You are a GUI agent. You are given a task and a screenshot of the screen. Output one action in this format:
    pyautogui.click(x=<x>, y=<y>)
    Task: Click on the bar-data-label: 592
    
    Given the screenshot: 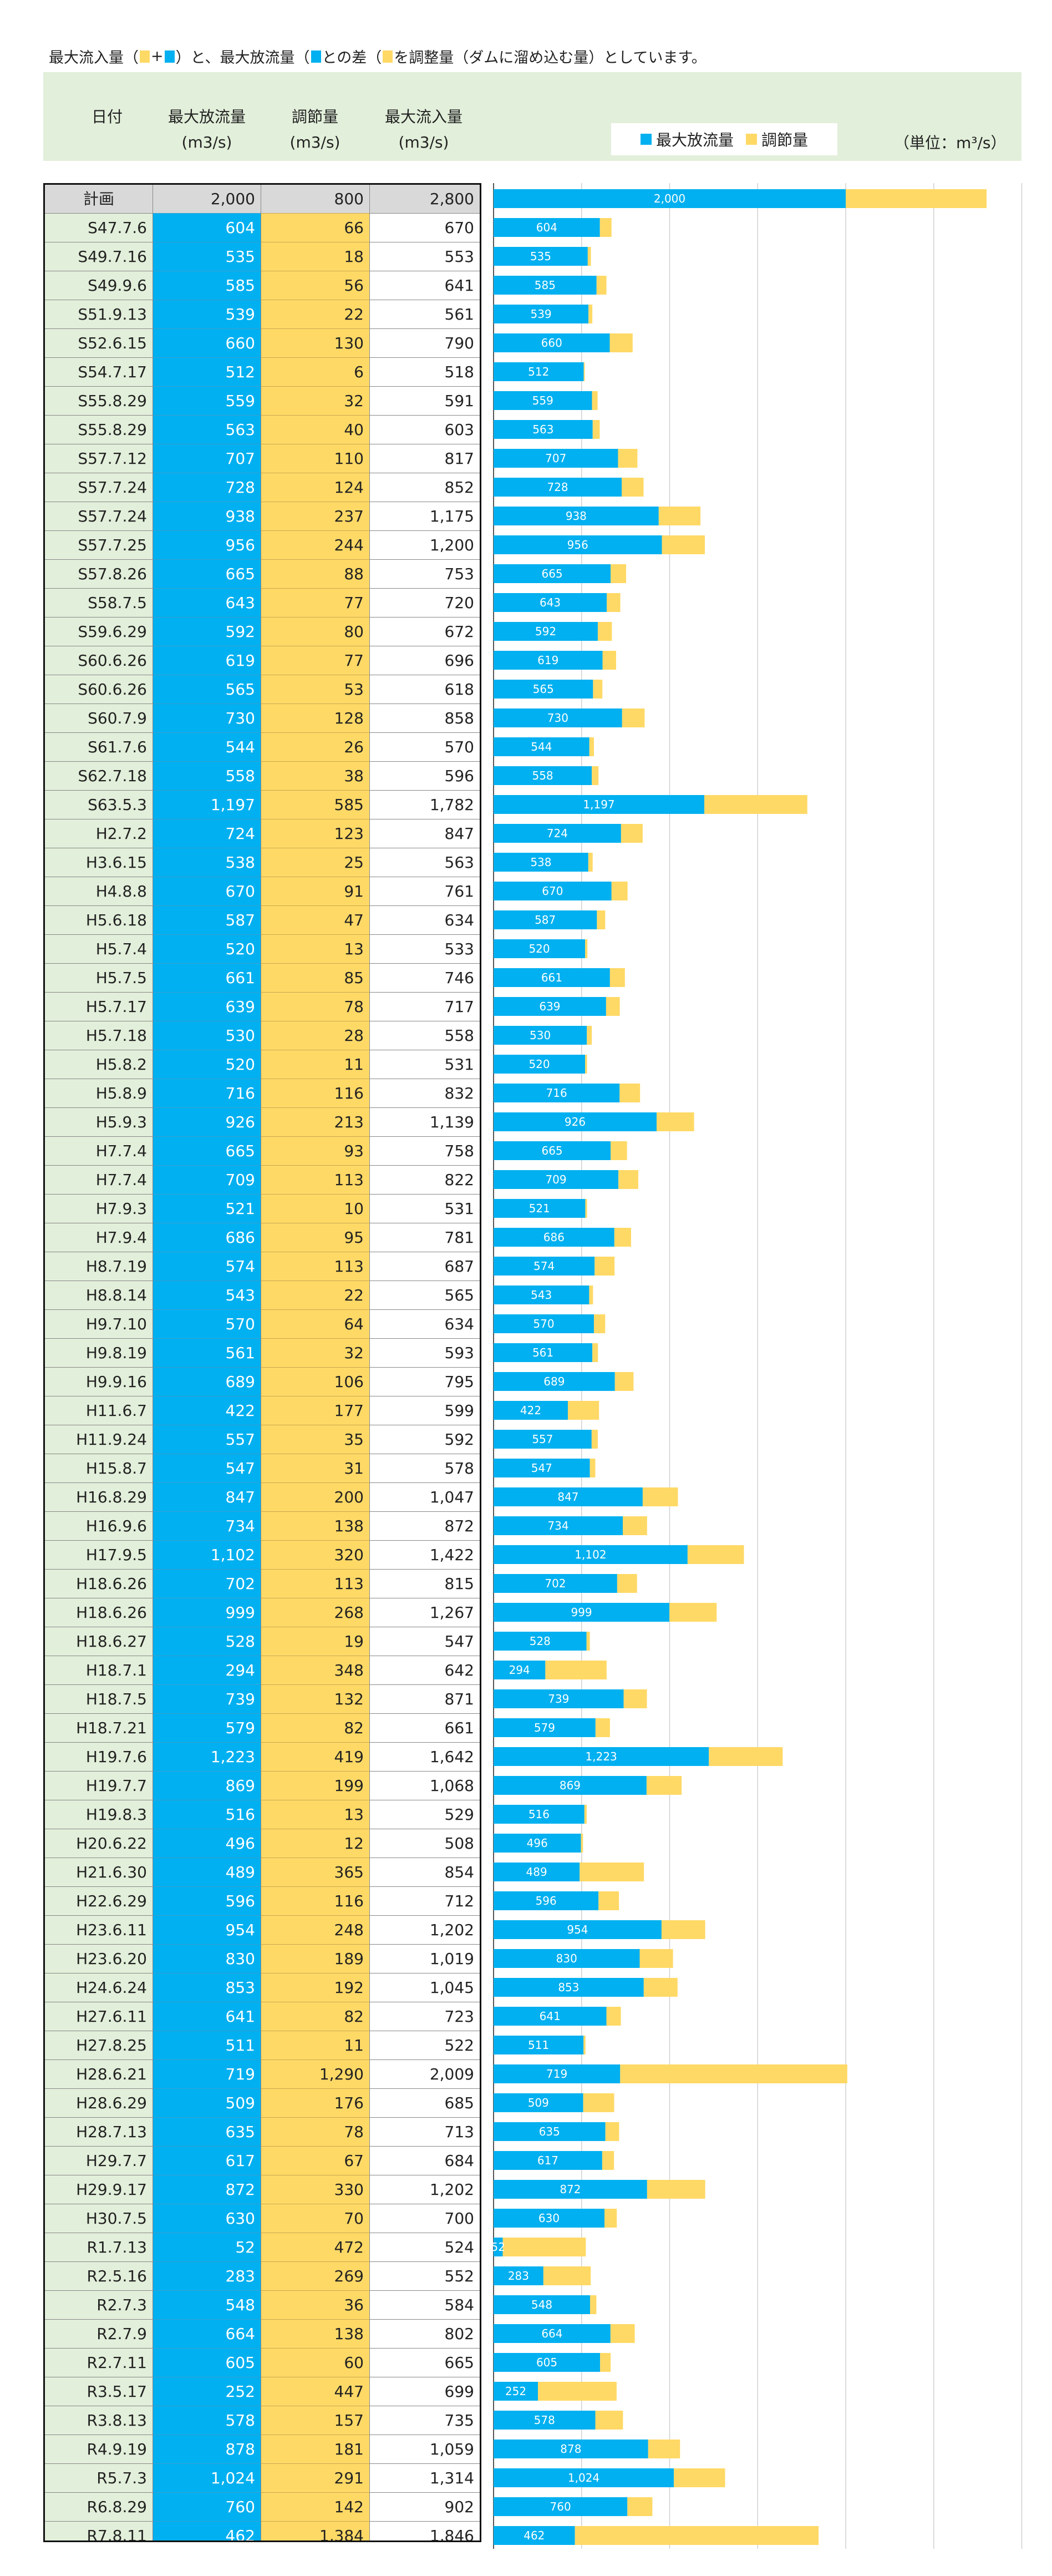 What is the action you would take?
    pyautogui.click(x=546, y=631)
    